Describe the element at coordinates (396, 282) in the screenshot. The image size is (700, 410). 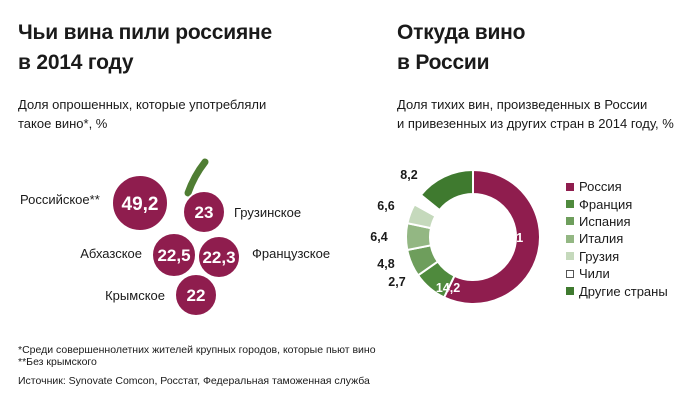
I see `donut-value-label: 2,7` at that location.